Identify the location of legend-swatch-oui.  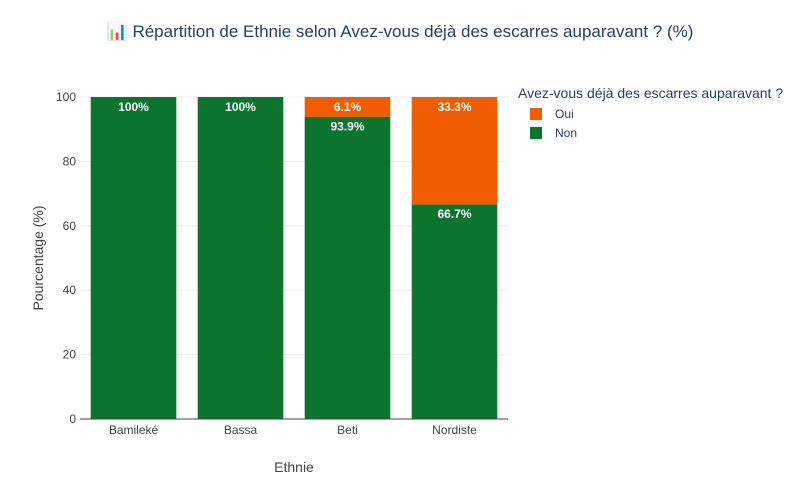
(536, 114).